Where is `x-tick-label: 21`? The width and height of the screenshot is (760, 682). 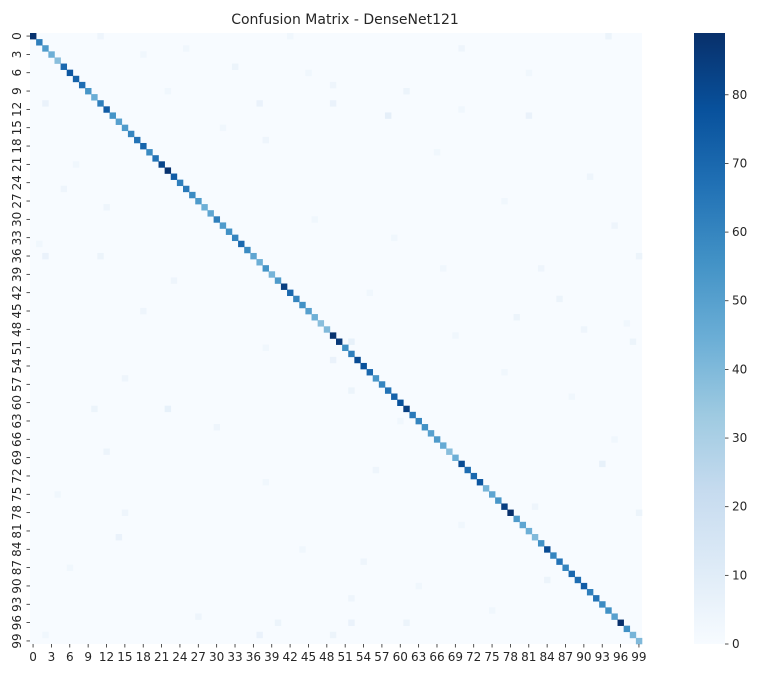 x-tick-label: 21 is located at coordinates (161, 657).